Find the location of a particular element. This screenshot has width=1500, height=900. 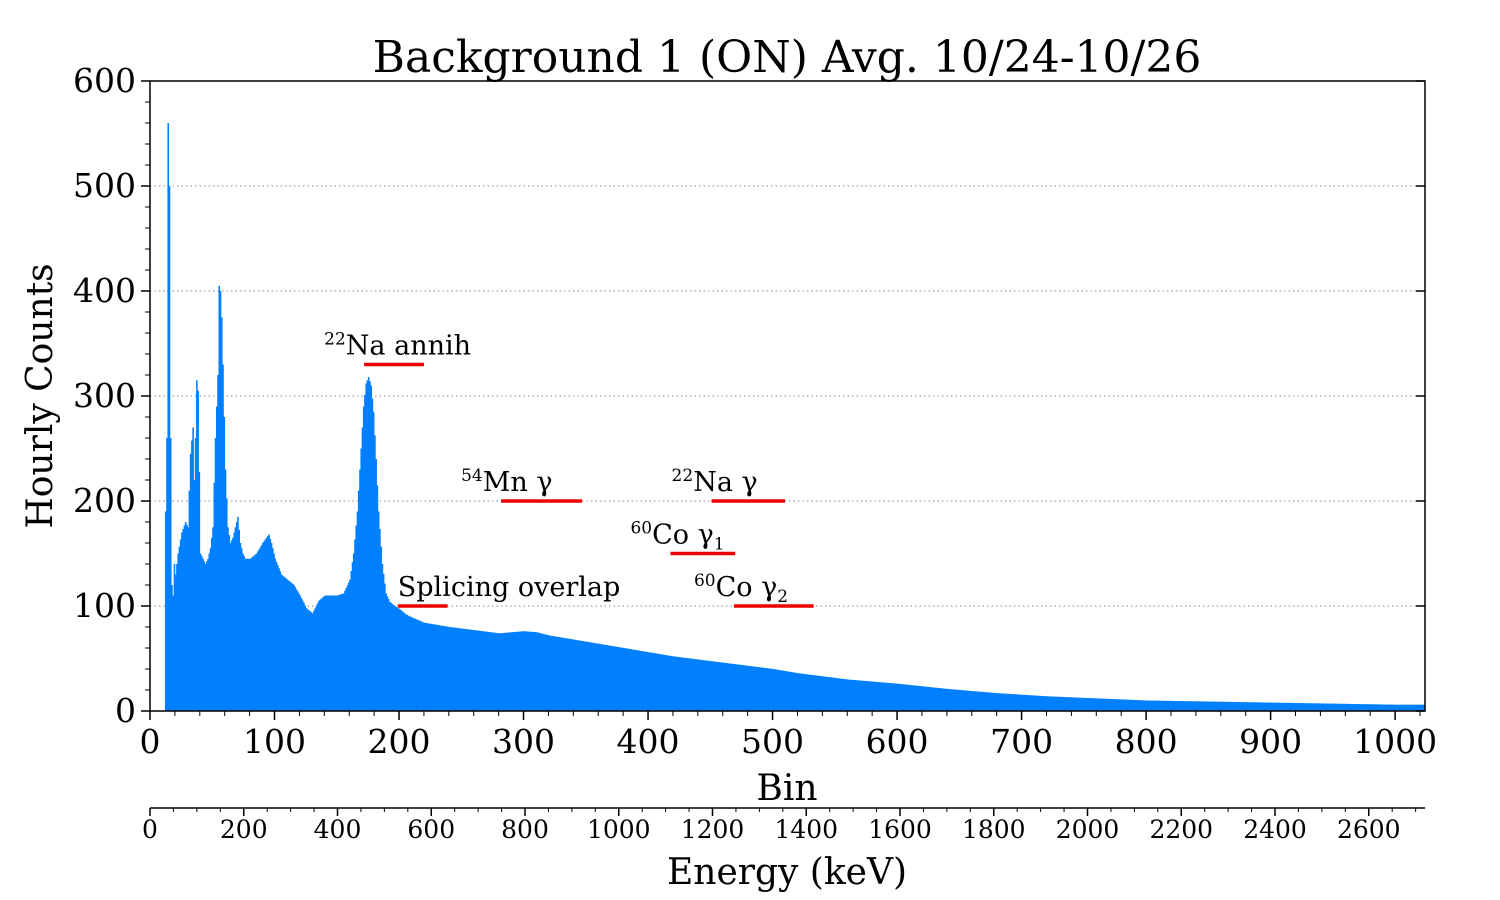

energy-tick-label: 1600 is located at coordinates (900, 829).